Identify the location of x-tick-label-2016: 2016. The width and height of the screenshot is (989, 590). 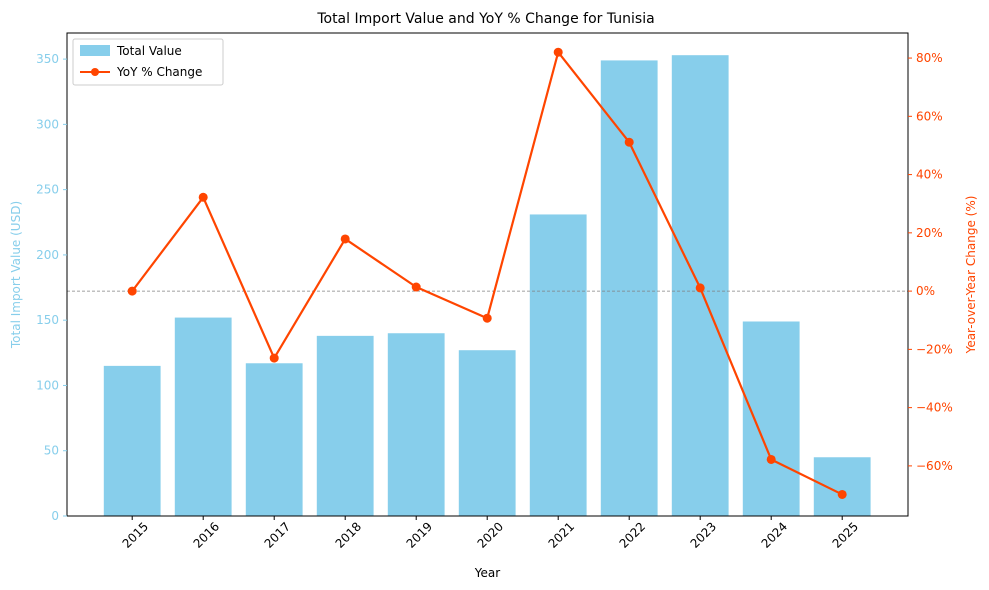
(206, 534).